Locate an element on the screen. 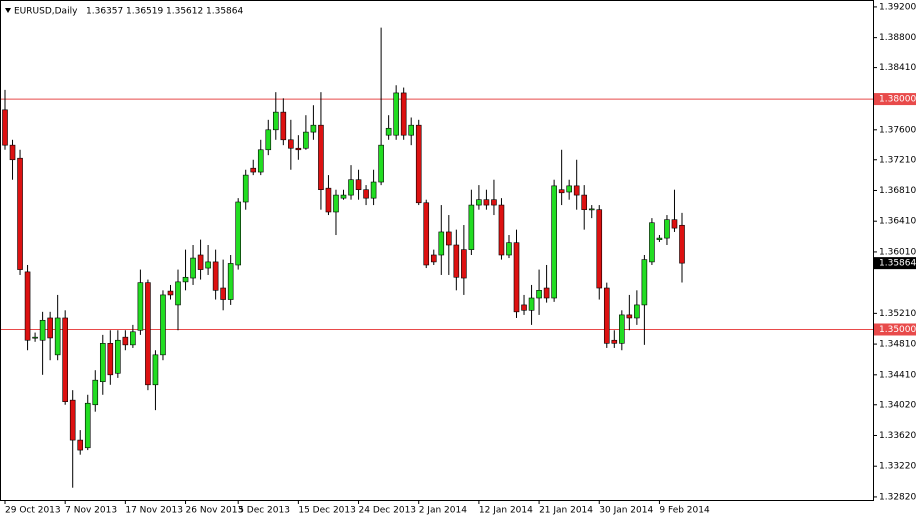  y-tick-label: 1.37600 is located at coordinates (897, 130).